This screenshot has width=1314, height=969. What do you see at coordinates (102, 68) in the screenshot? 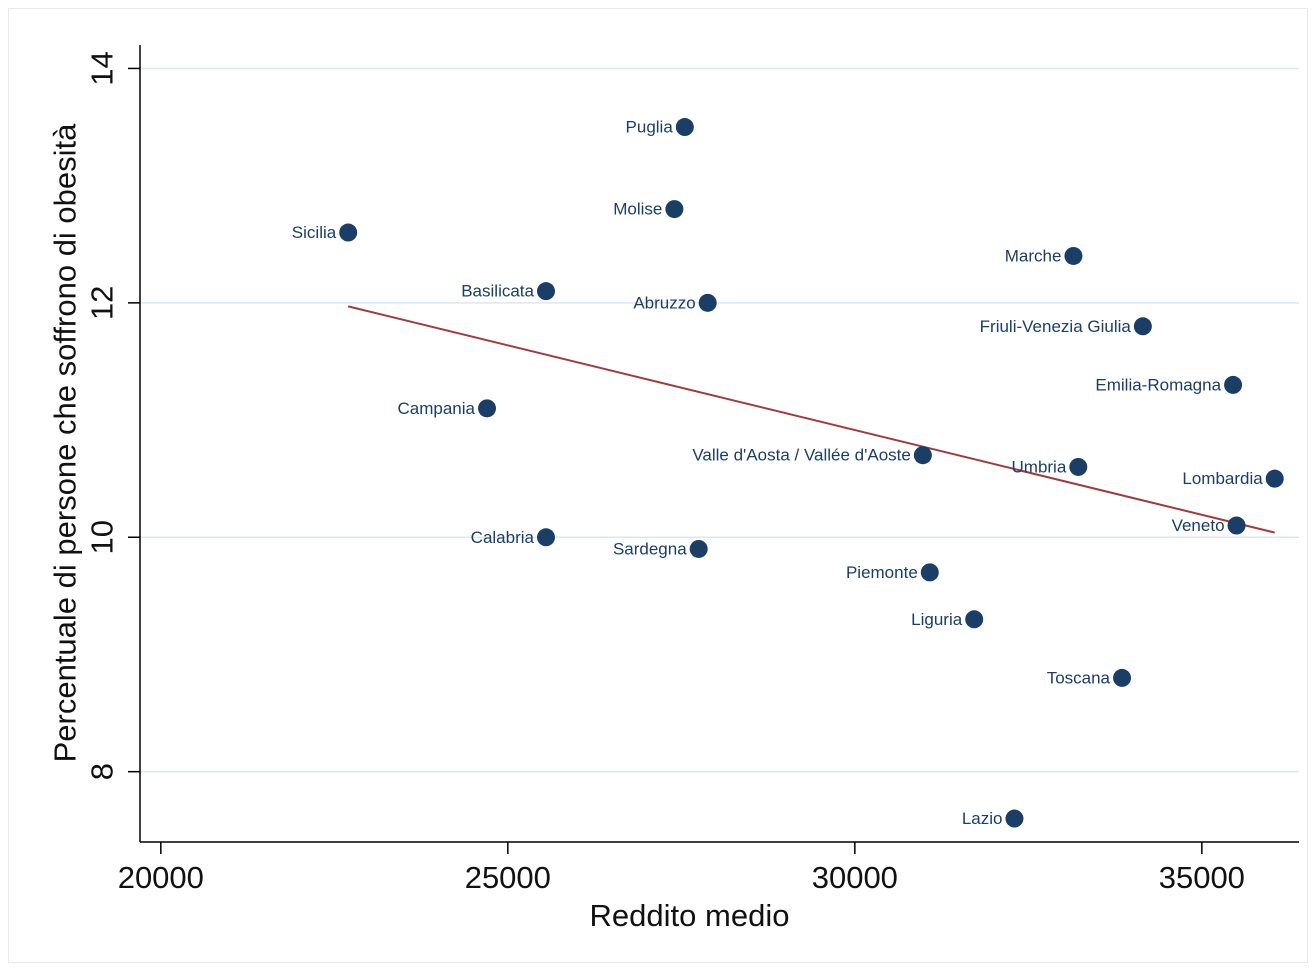
I see `y-tick-label: 14` at bounding box center [102, 68].